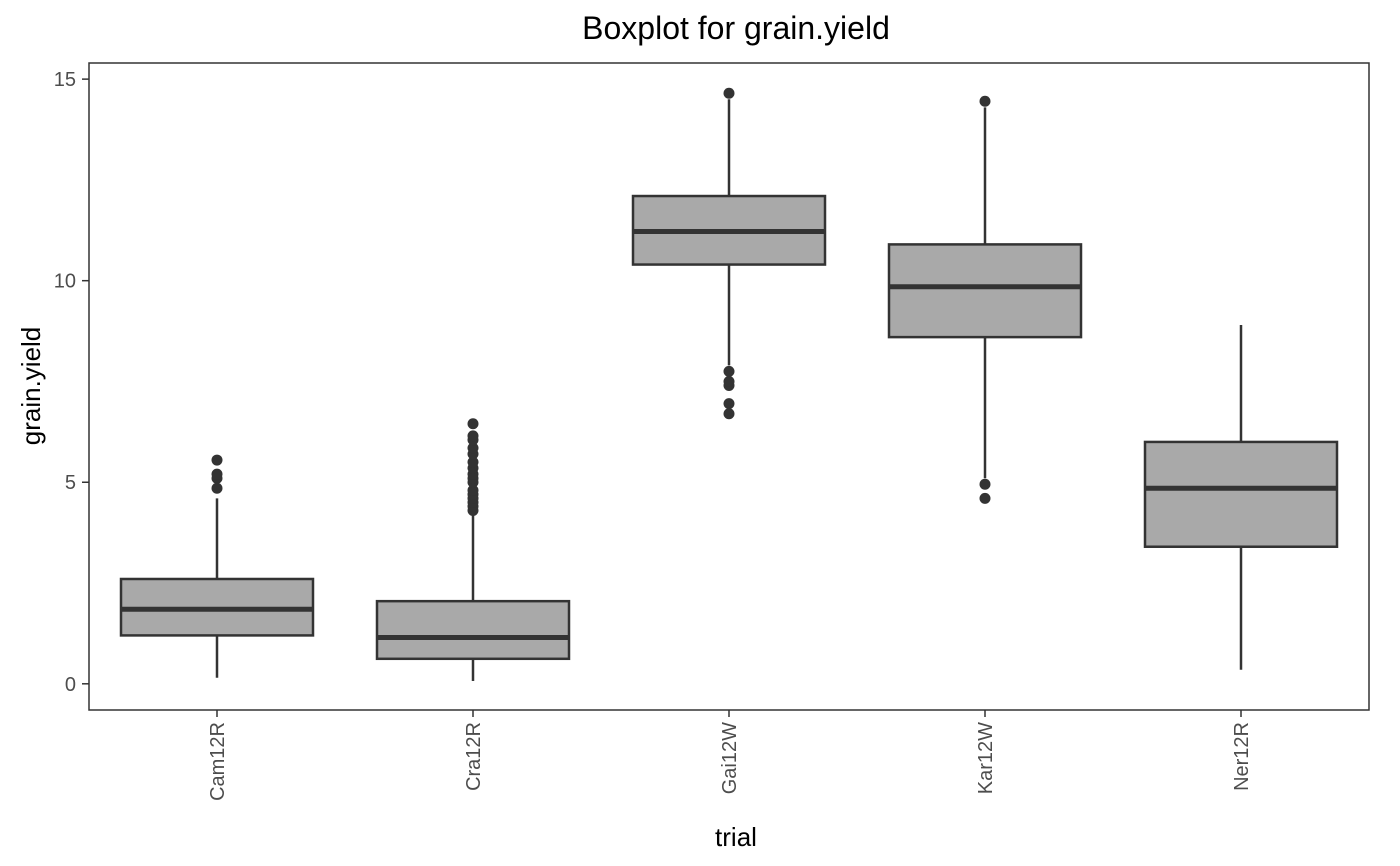 The height and width of the screenshot is (866, 1400). Describe the element at coordinates (71, 382) in the screenshot. I see `y-axis: 0 5 10 15` at that location.